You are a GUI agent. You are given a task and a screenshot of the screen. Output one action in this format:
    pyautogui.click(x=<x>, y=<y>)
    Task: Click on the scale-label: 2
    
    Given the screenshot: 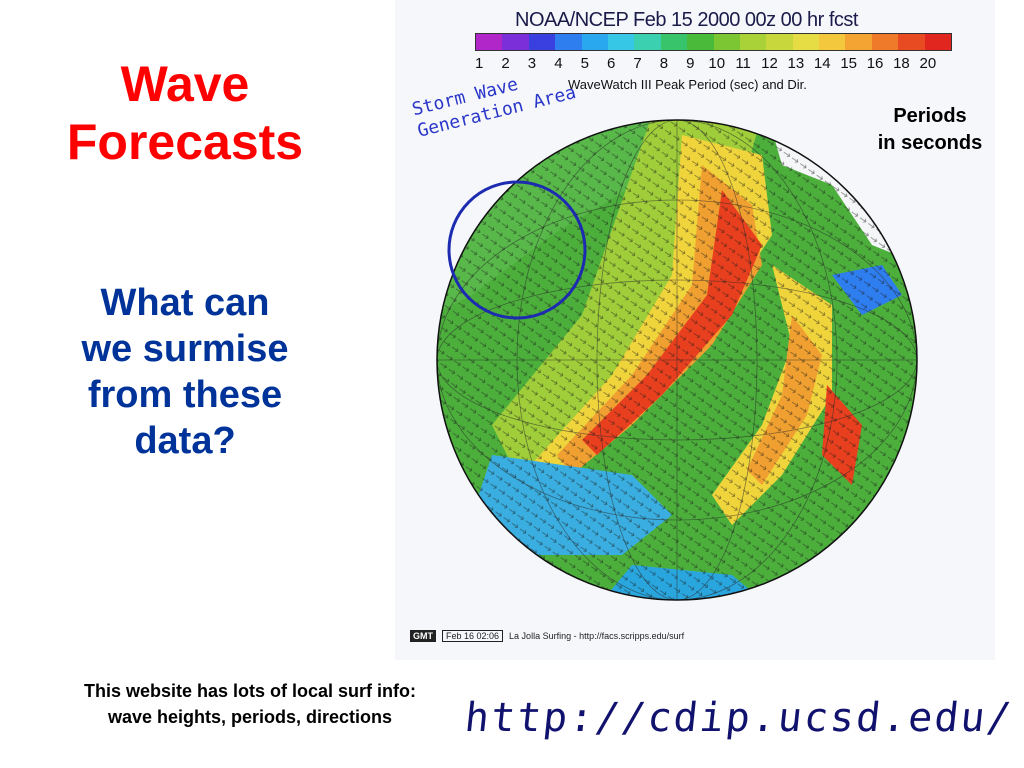 What is the action you would take?
    pyautogui.click(x=505, y=63)
    